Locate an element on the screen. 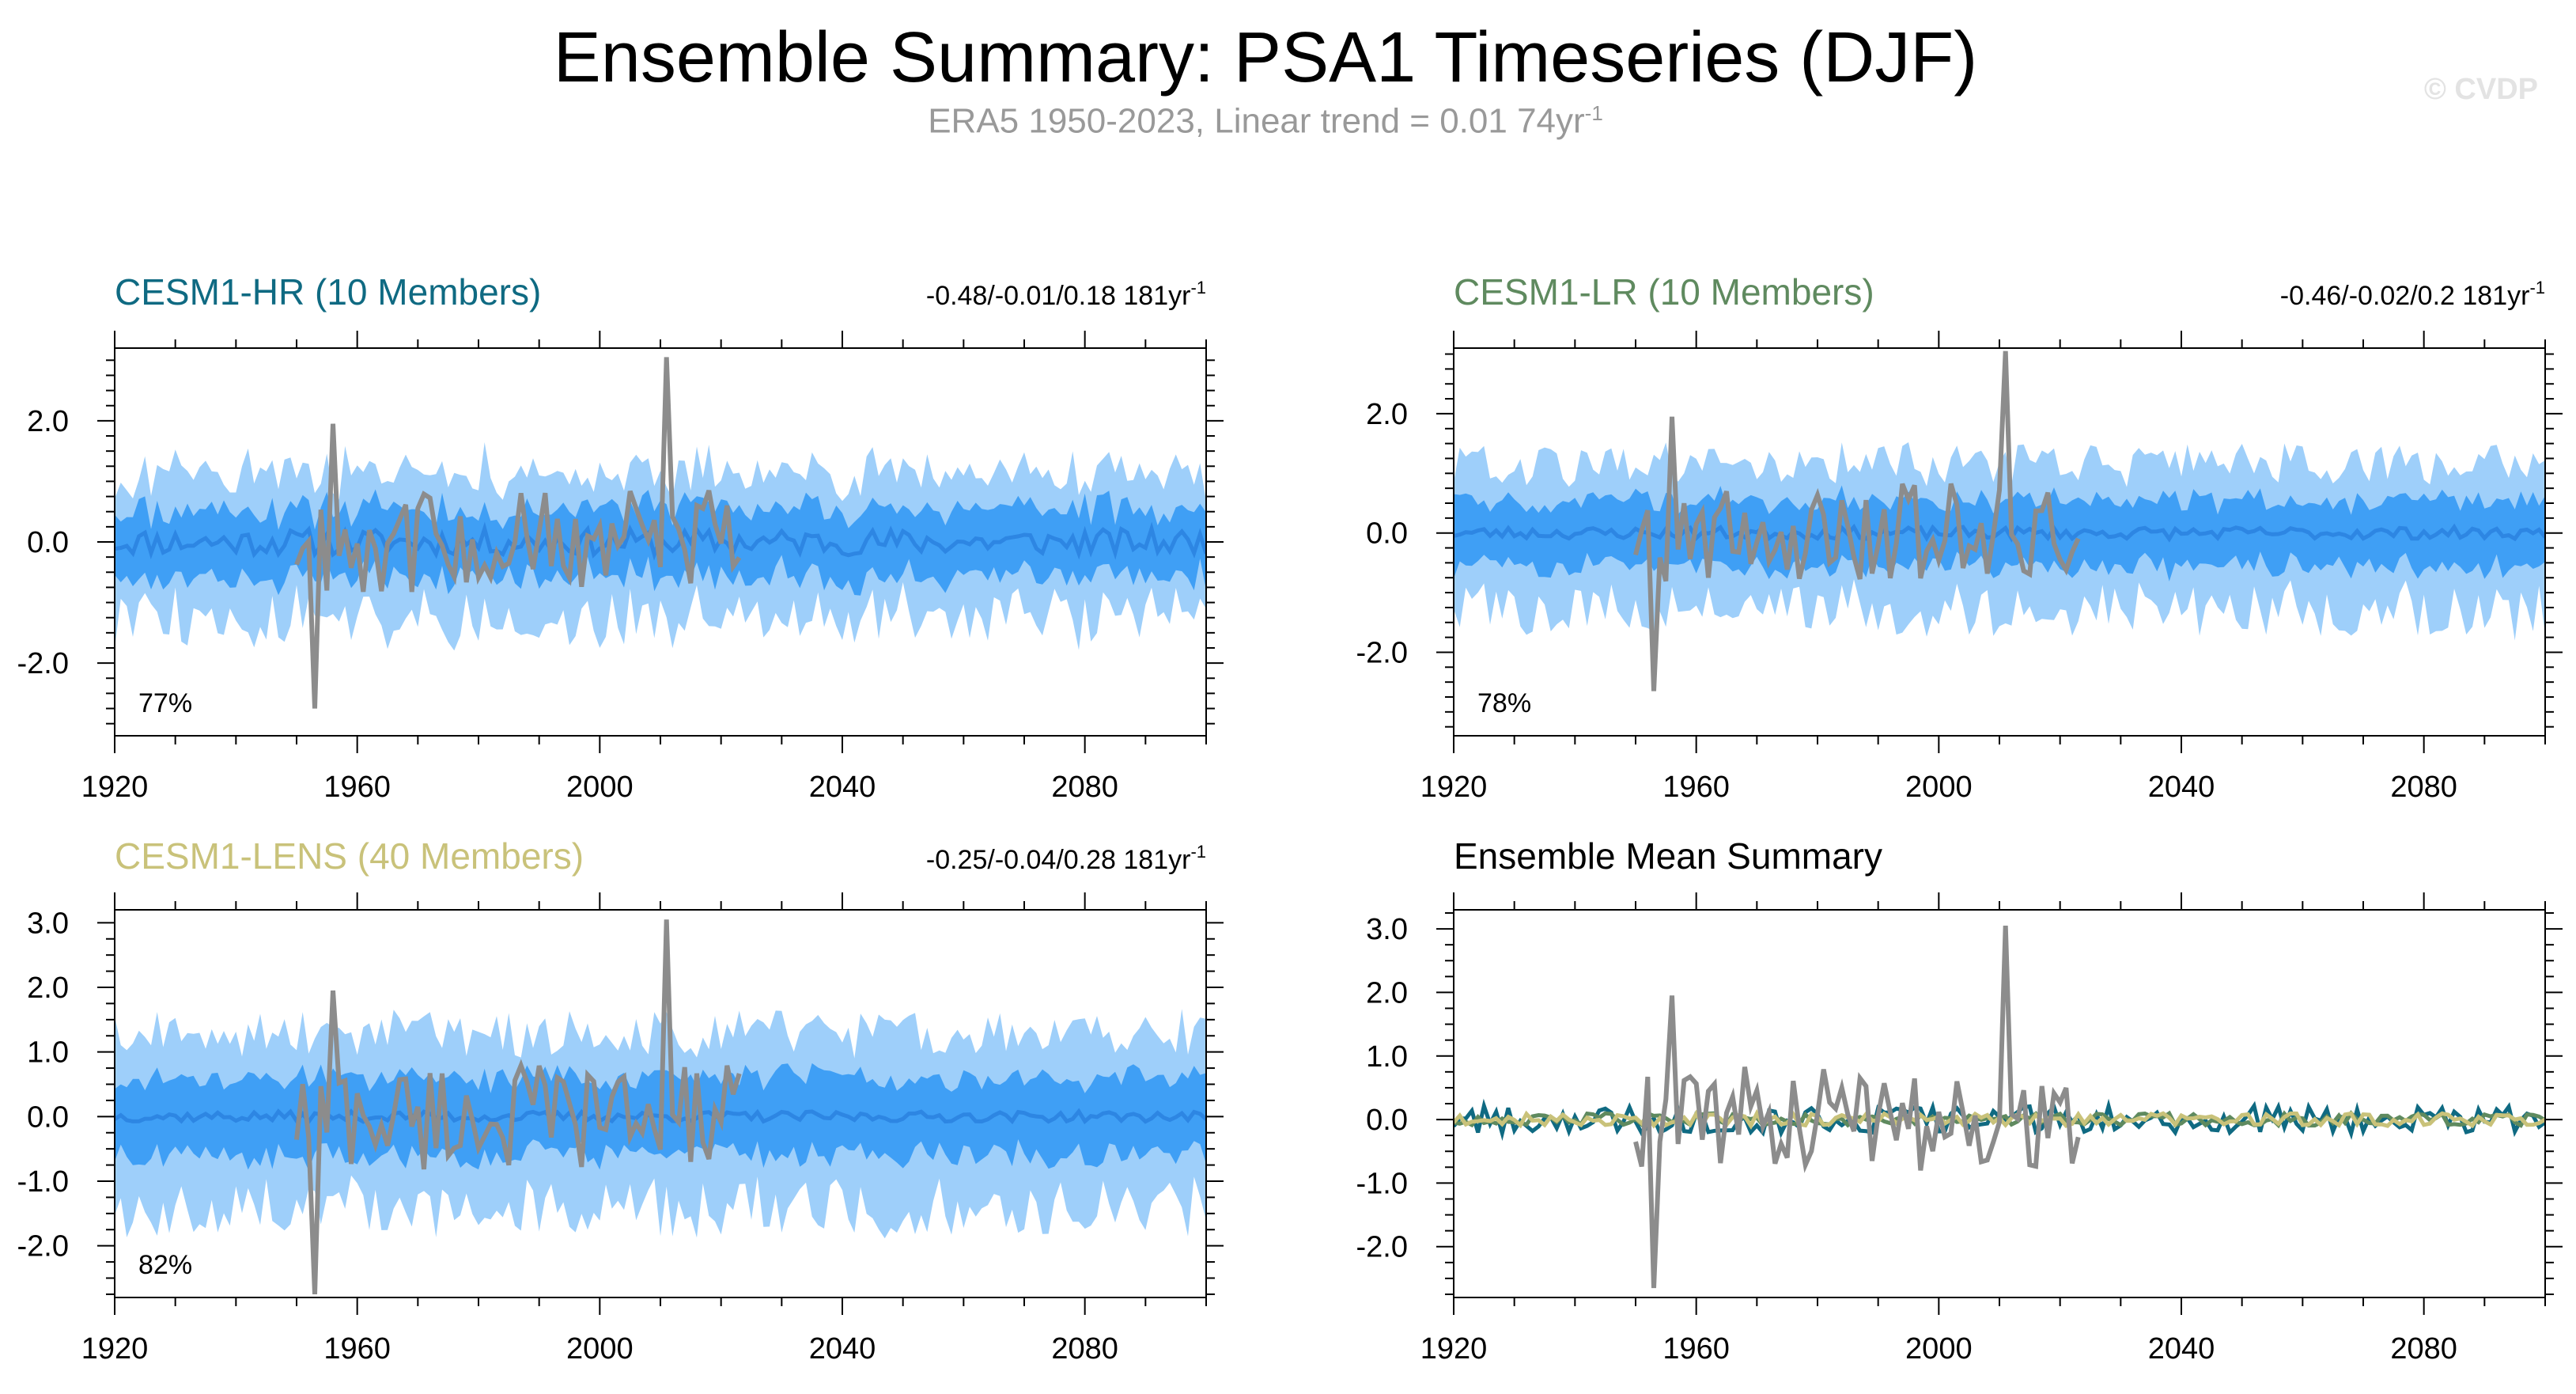 This screenshot has width=2576, height=1394. subtitle-text: ERA5 1950-2023, Linear trend = 0.01 74yr is located at coordinates (1257, 121).